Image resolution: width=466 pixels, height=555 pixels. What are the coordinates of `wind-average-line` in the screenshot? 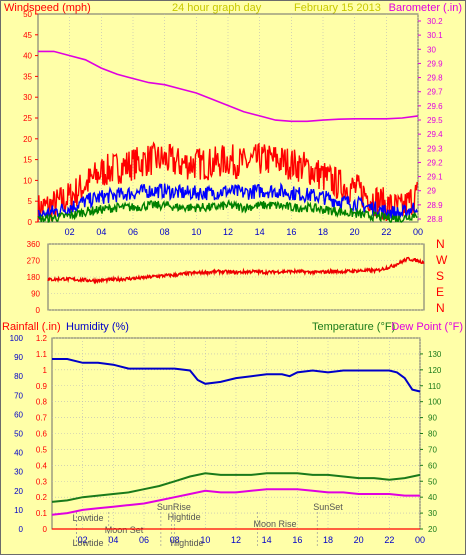 It's located at (227, 201).